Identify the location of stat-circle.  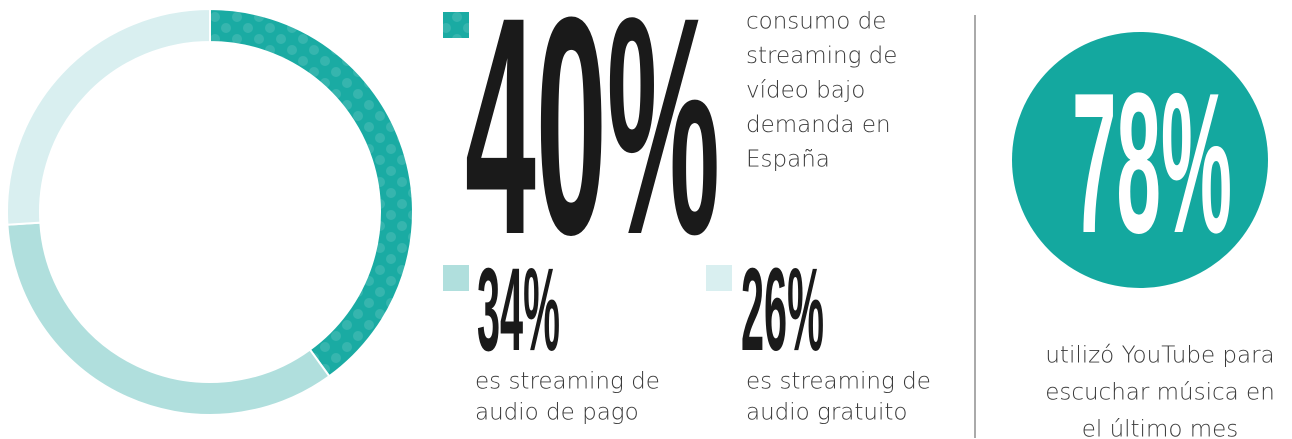
(1140, 160).